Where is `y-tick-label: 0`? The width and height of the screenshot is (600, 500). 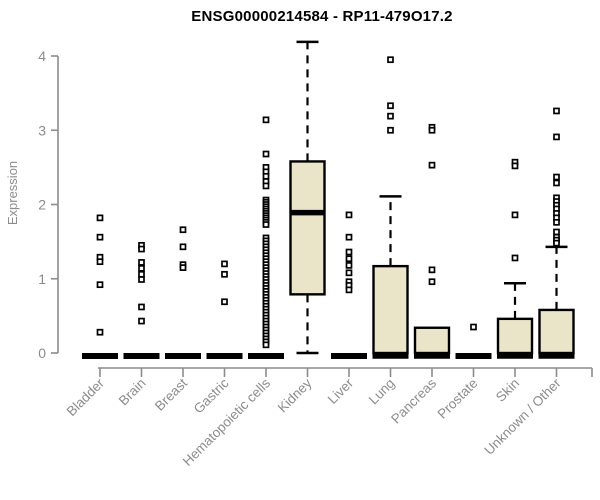
y-tick-label: 0 is located at coordinates (42, 353).